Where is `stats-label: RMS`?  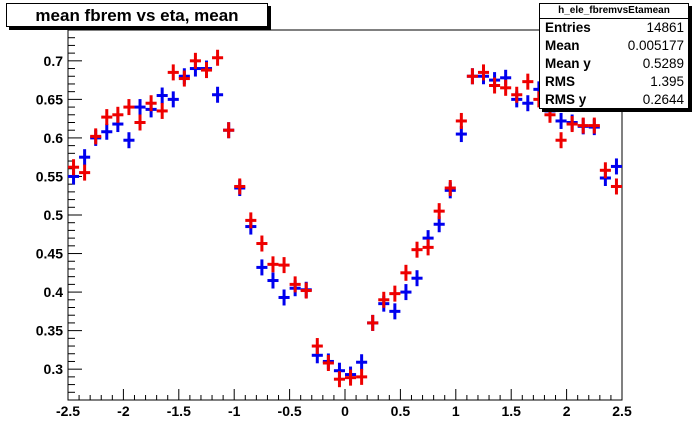 stats-label: RMS is located at coordinates (560, 81).